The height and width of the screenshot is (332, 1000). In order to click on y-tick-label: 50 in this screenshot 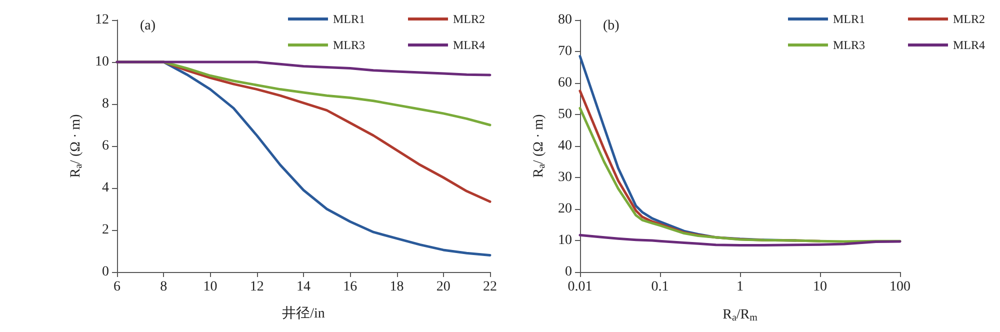, I will do `click(565, 114)`.